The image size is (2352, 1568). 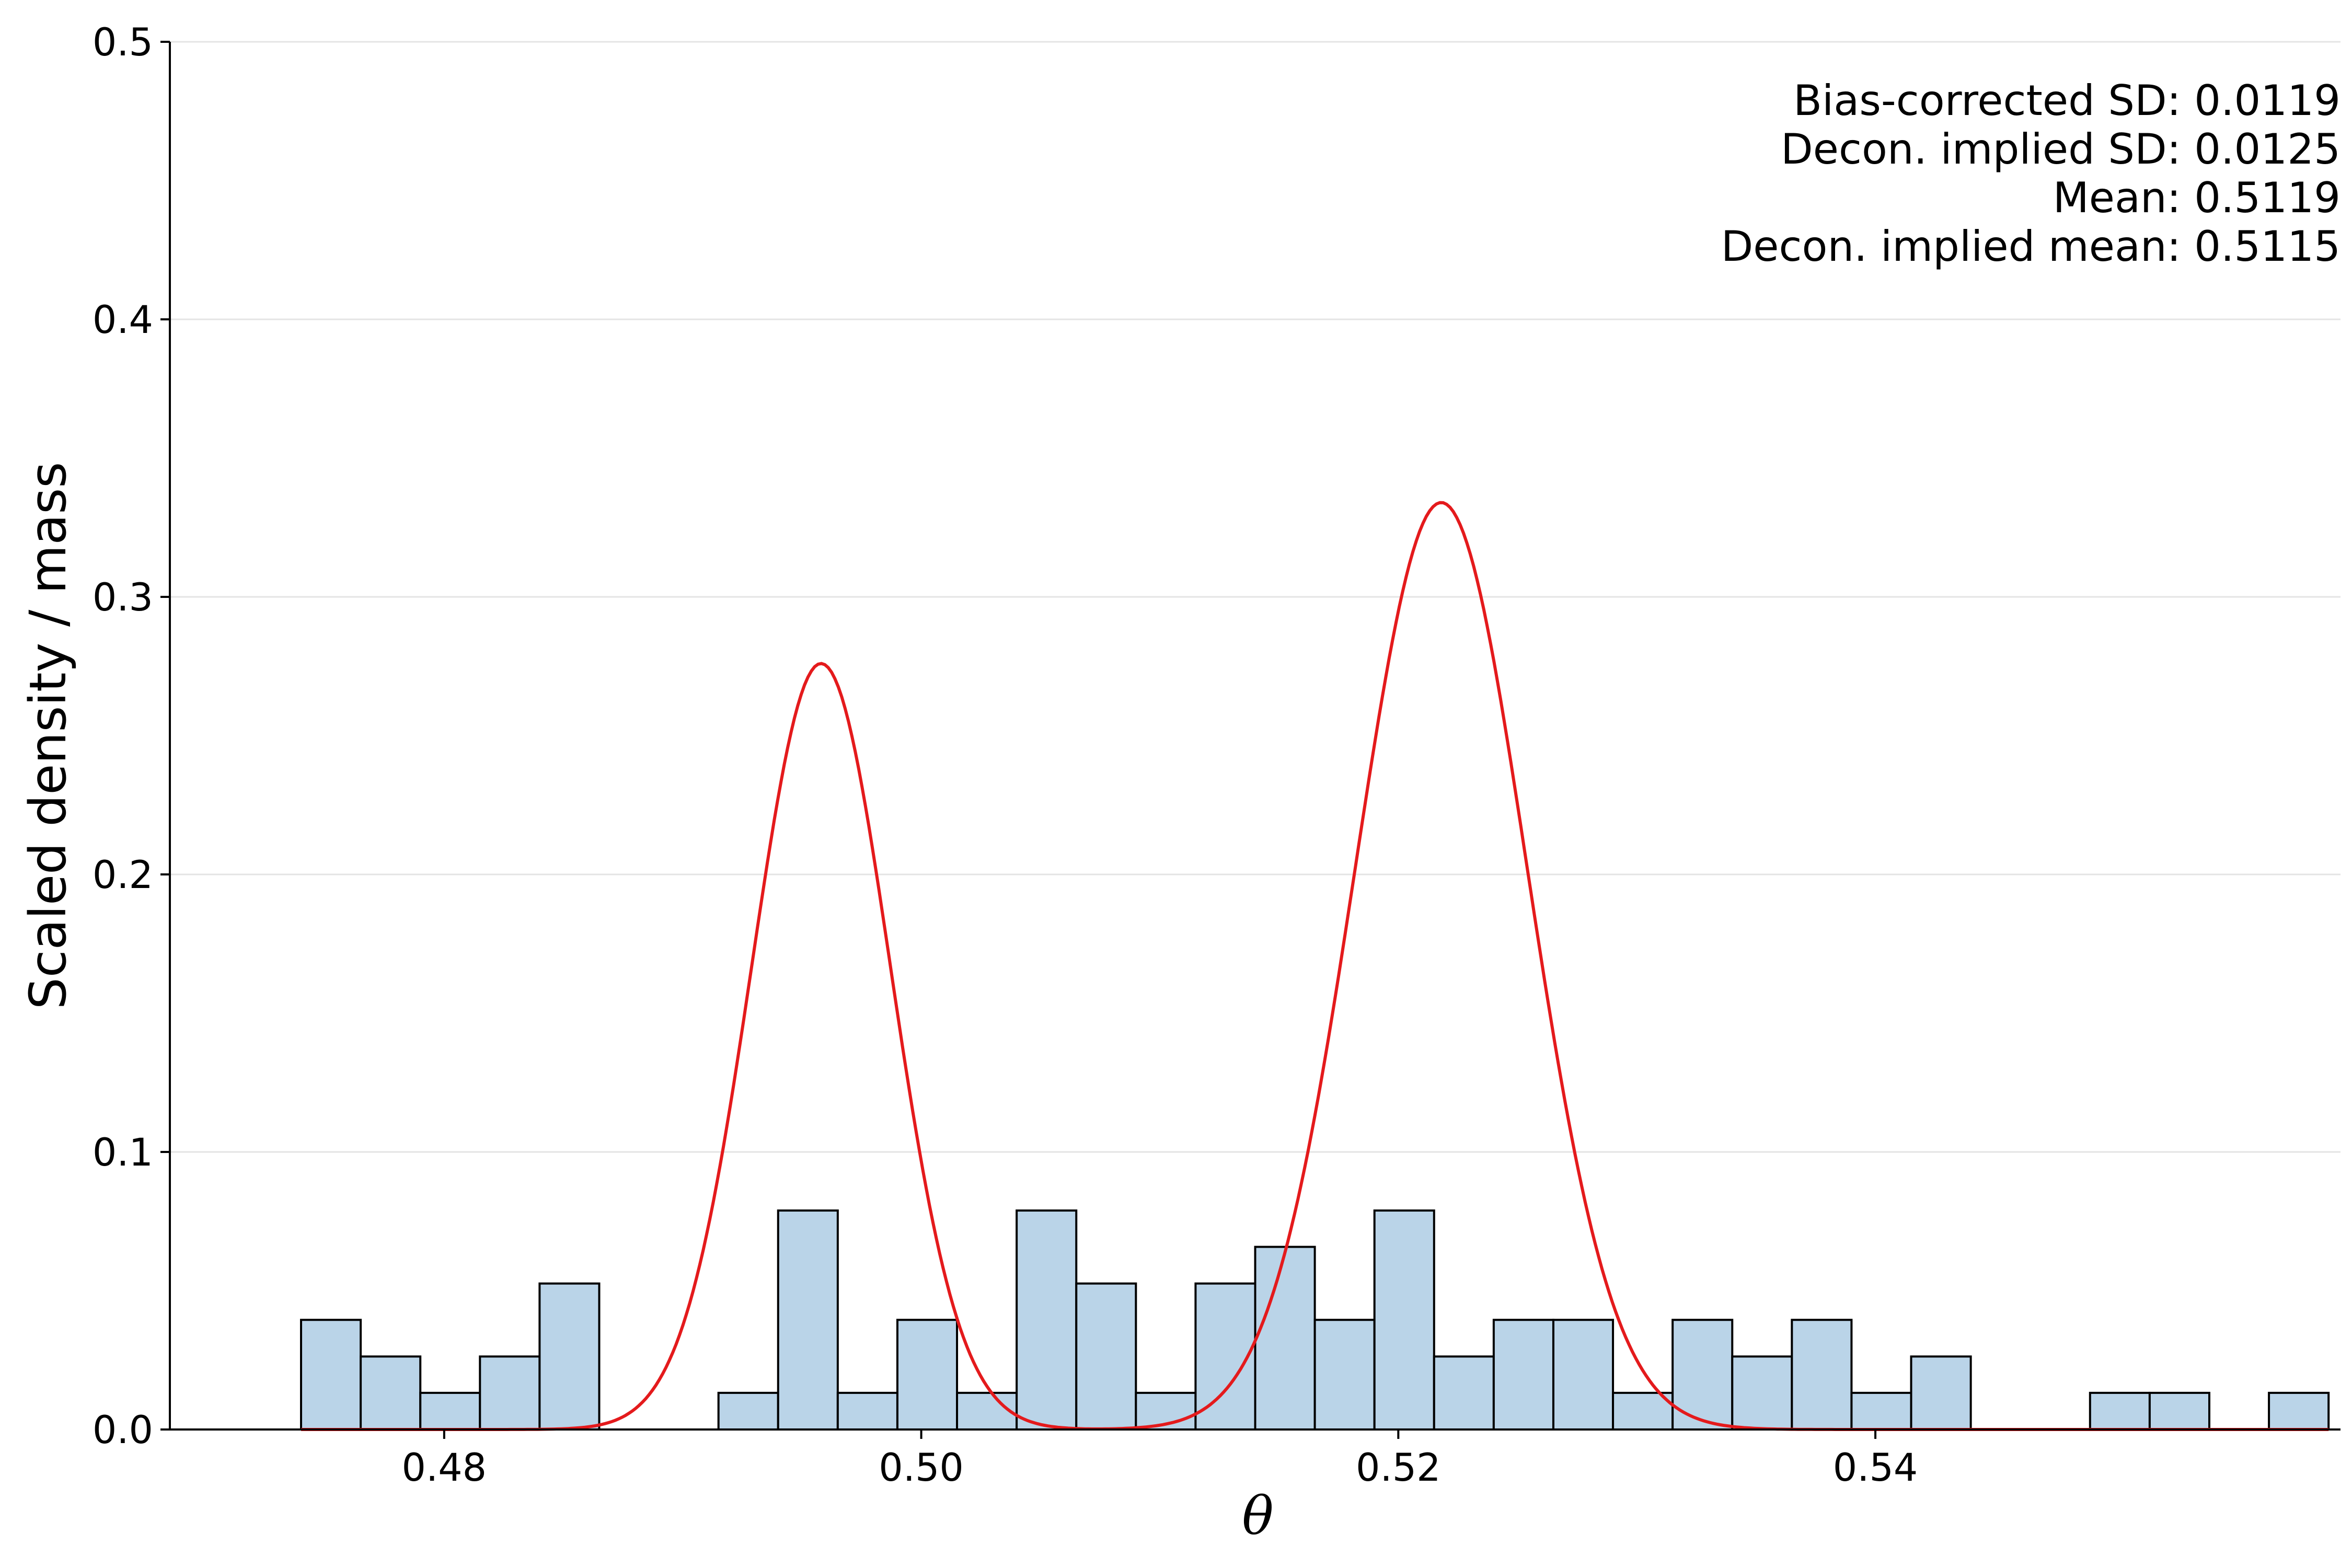 What do you see at coordinates (48, 735) in the screenshot?
I see `y-axis-label: Scaled density / mass` at bounding box center [48, 735].